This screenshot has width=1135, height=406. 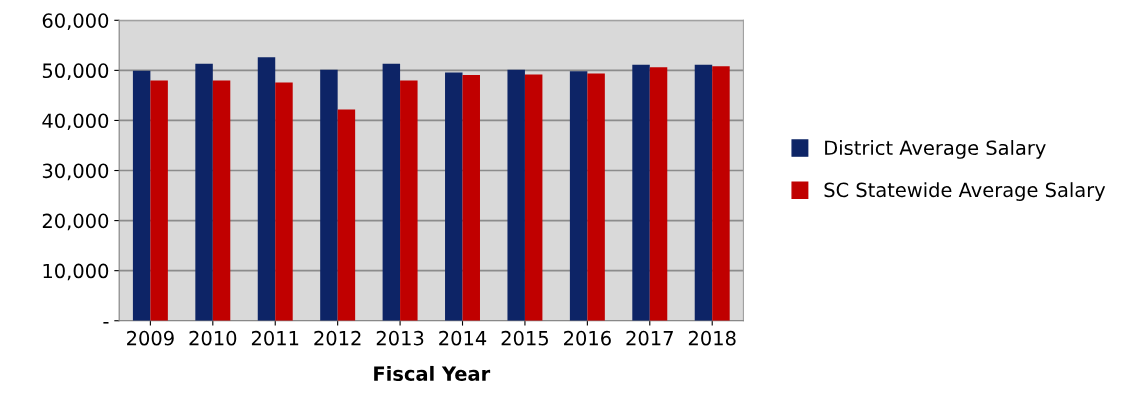 I want to click on y-tick-label: 50,000, so click(x=75, y=72).